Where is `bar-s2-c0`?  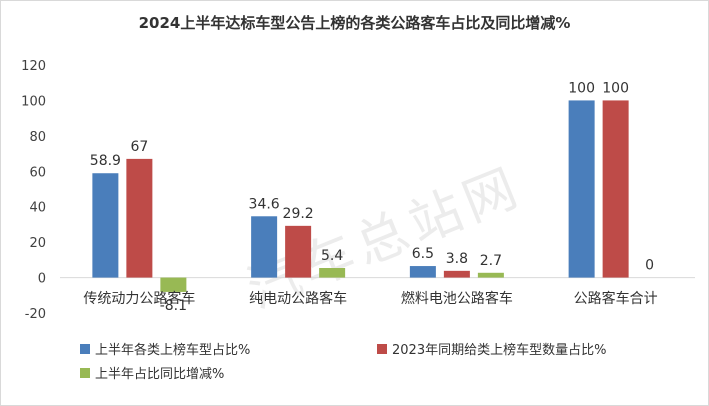 bar-s2-c0 is located at coordinates (173, 284).